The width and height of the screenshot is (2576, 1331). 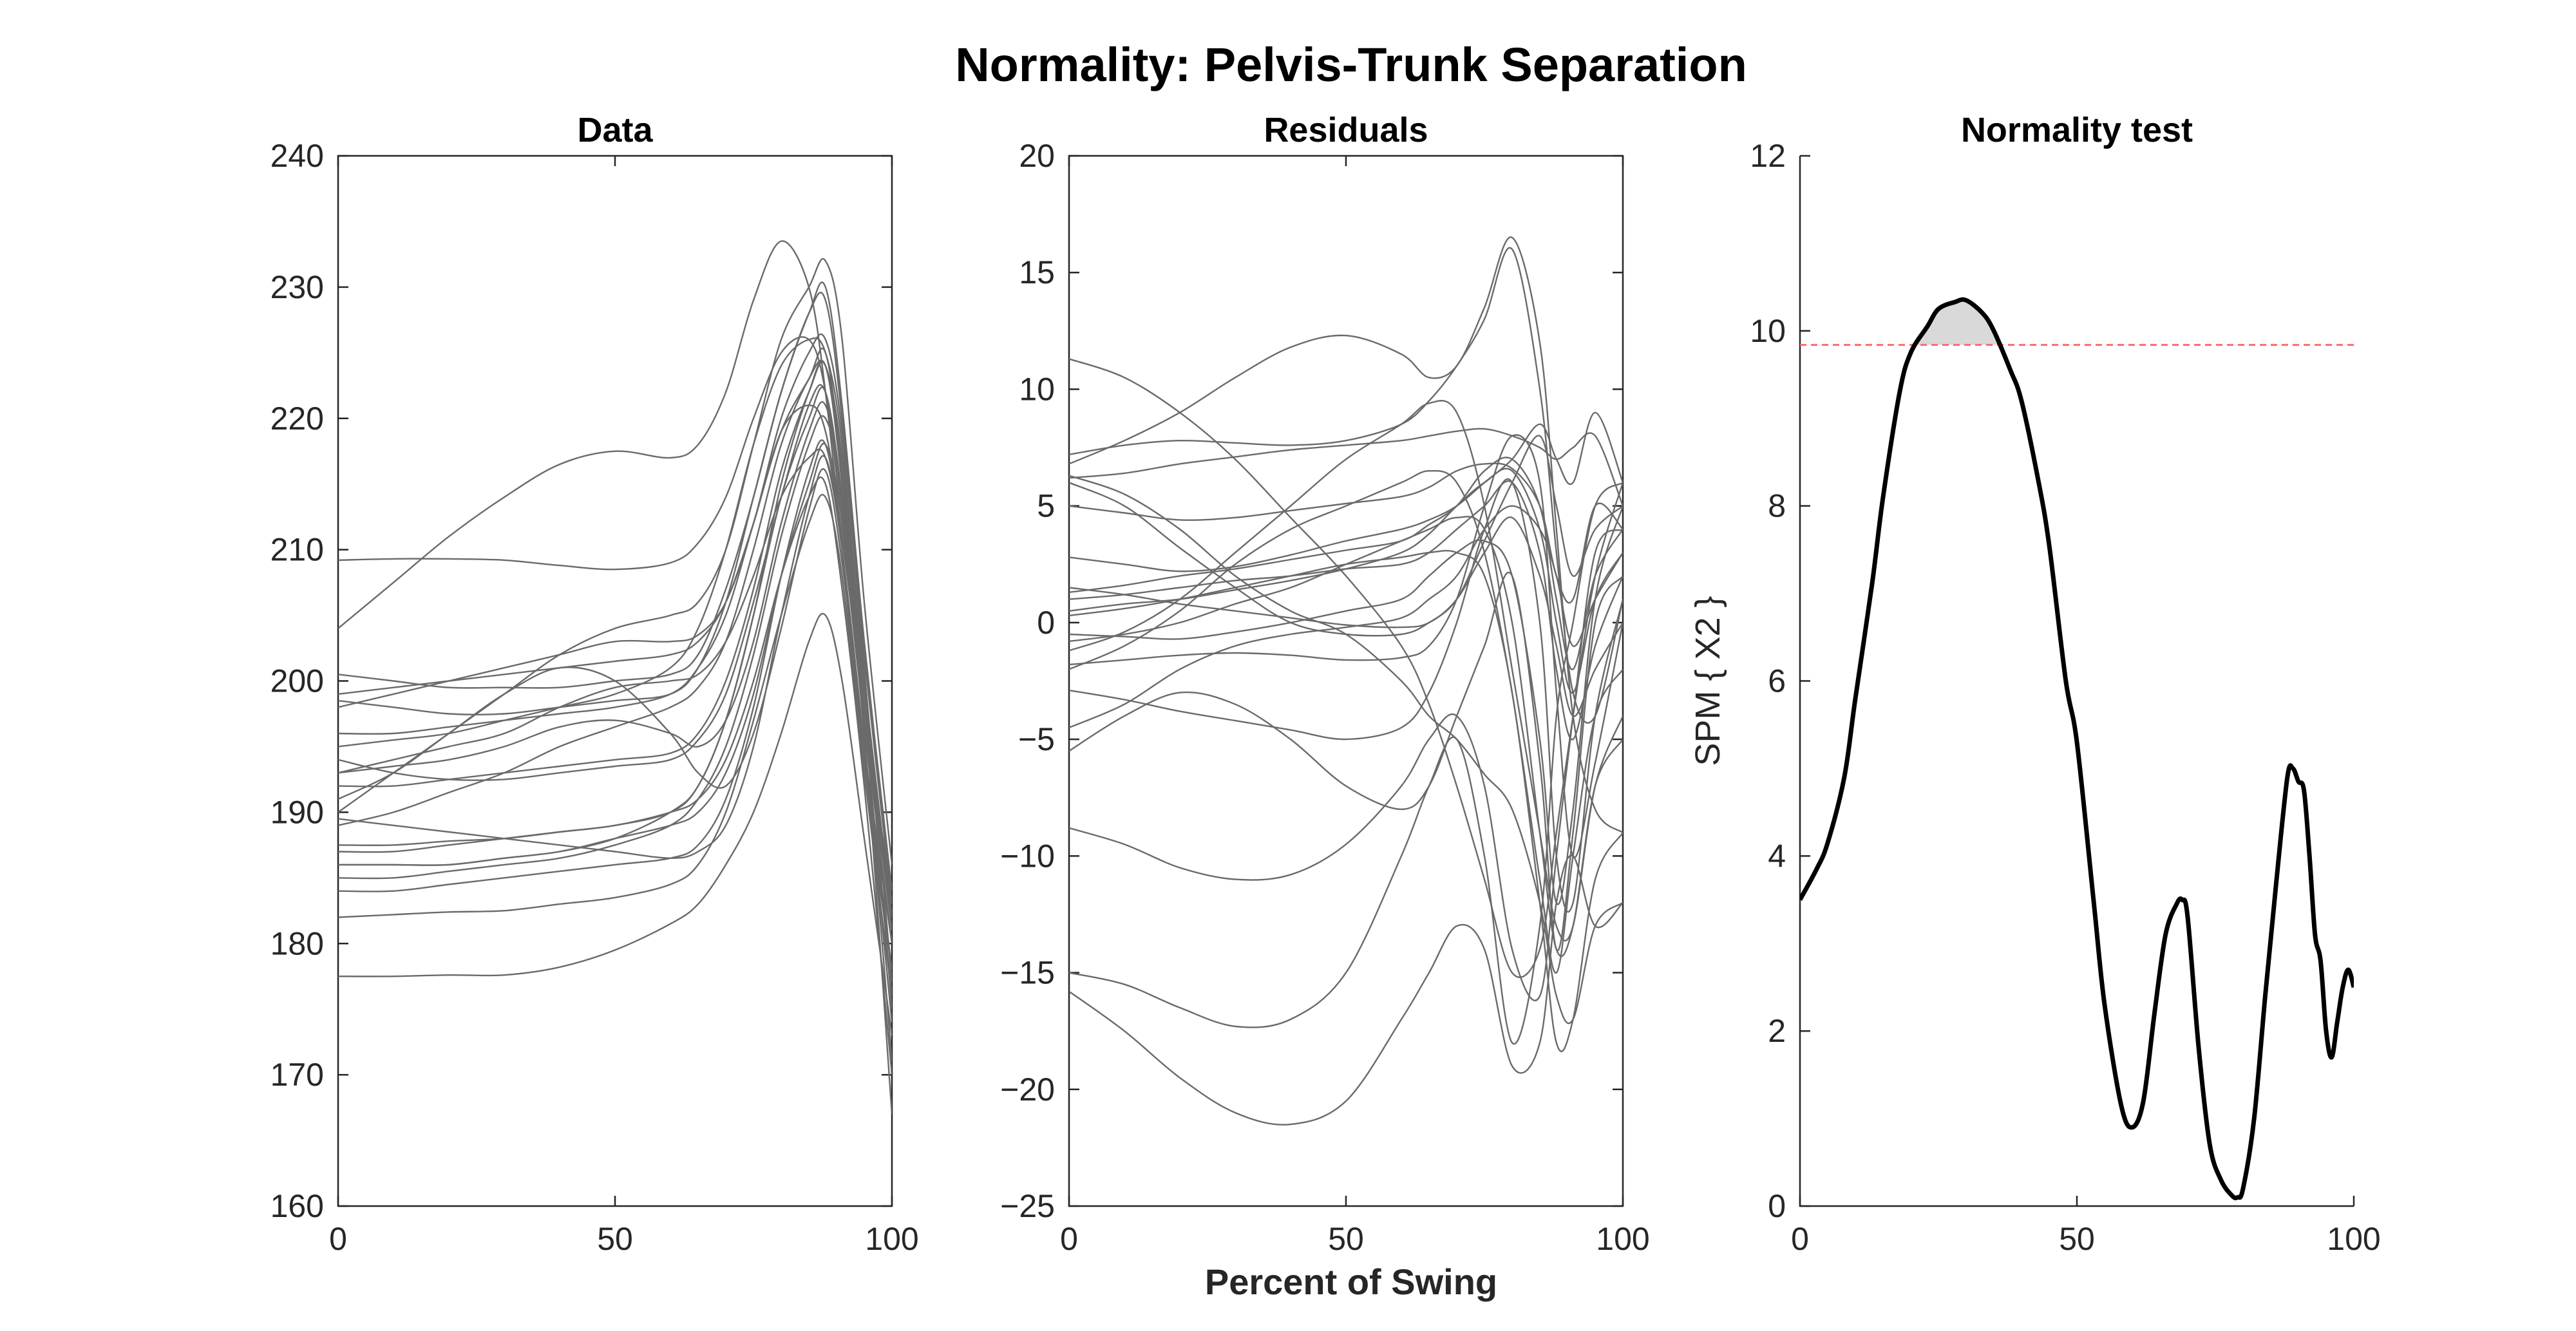 I want to click on y-axis-label: SPM { X2 }, so click(x=1708, y=681).